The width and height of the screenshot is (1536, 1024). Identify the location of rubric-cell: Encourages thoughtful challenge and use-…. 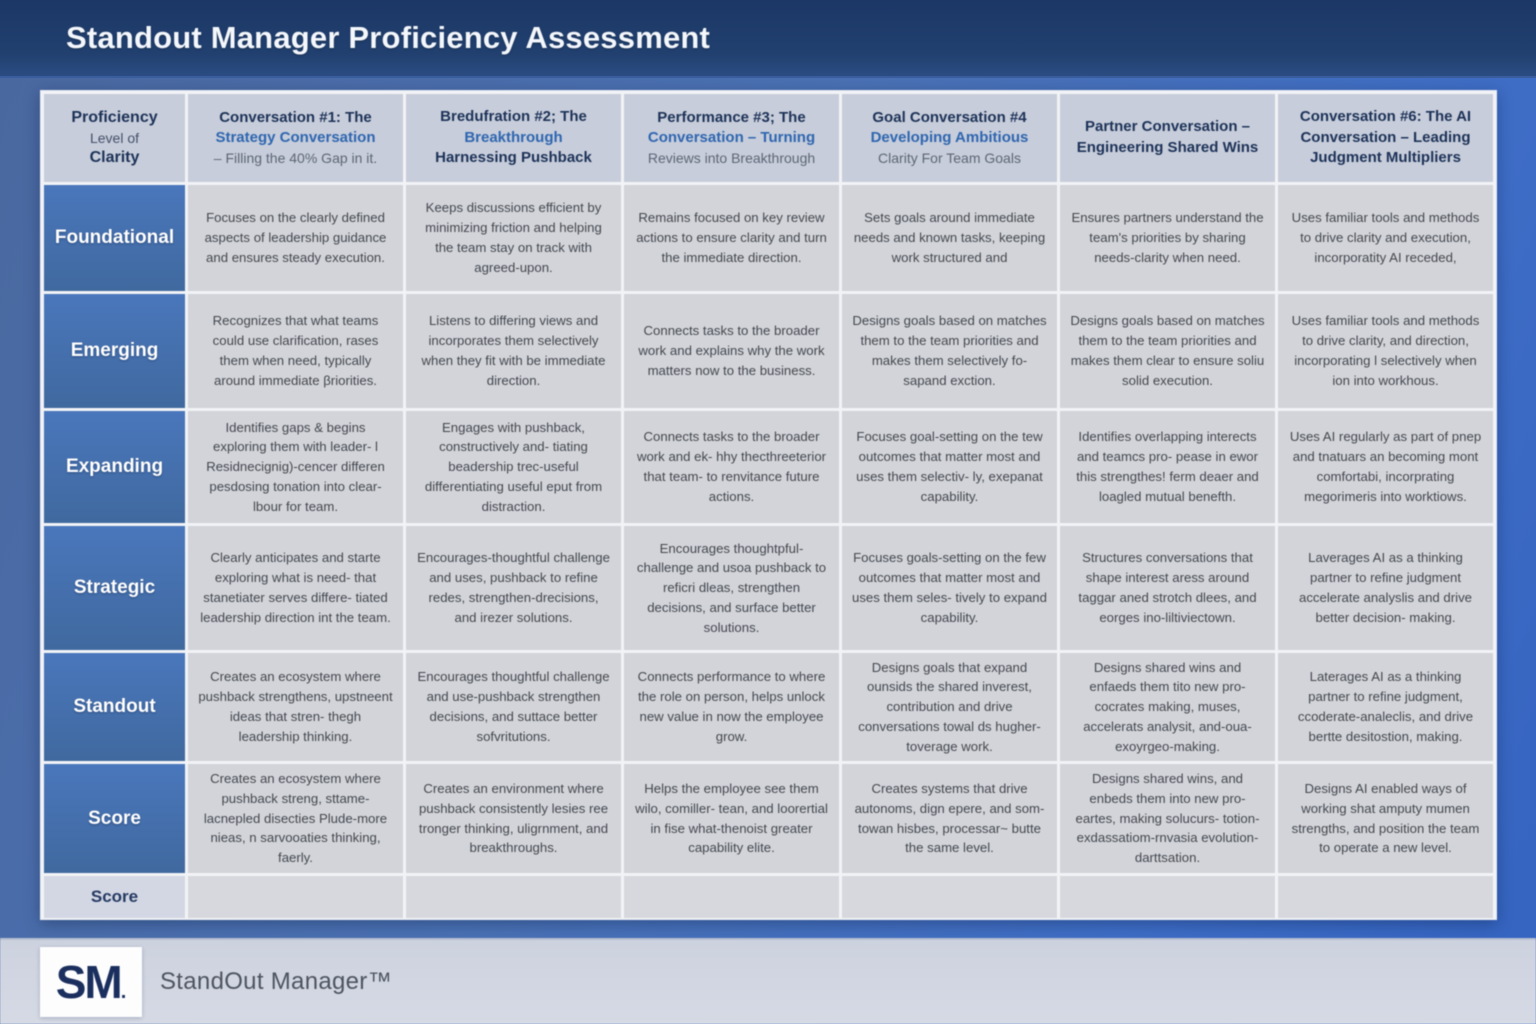
(513, 707).